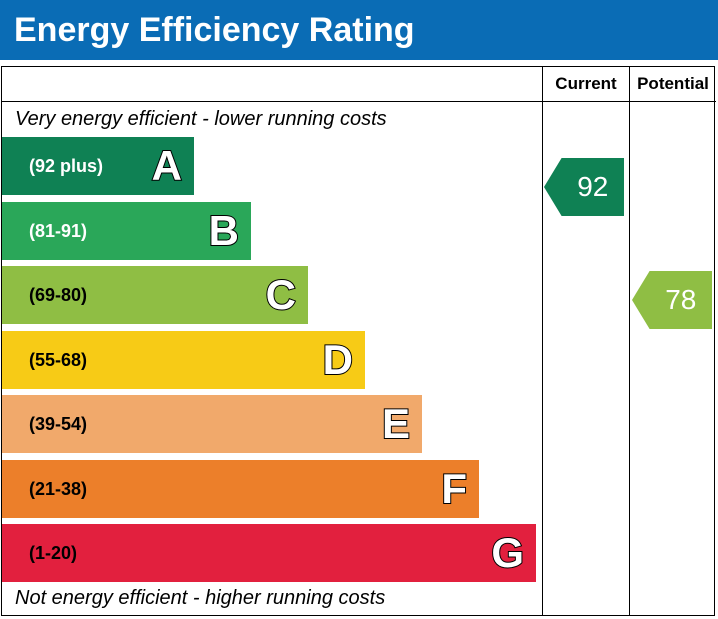  What do you see at coordinates (396, 423) in the screenshot?
I see `band-e-letter: E` at bounding box center [396, 423].